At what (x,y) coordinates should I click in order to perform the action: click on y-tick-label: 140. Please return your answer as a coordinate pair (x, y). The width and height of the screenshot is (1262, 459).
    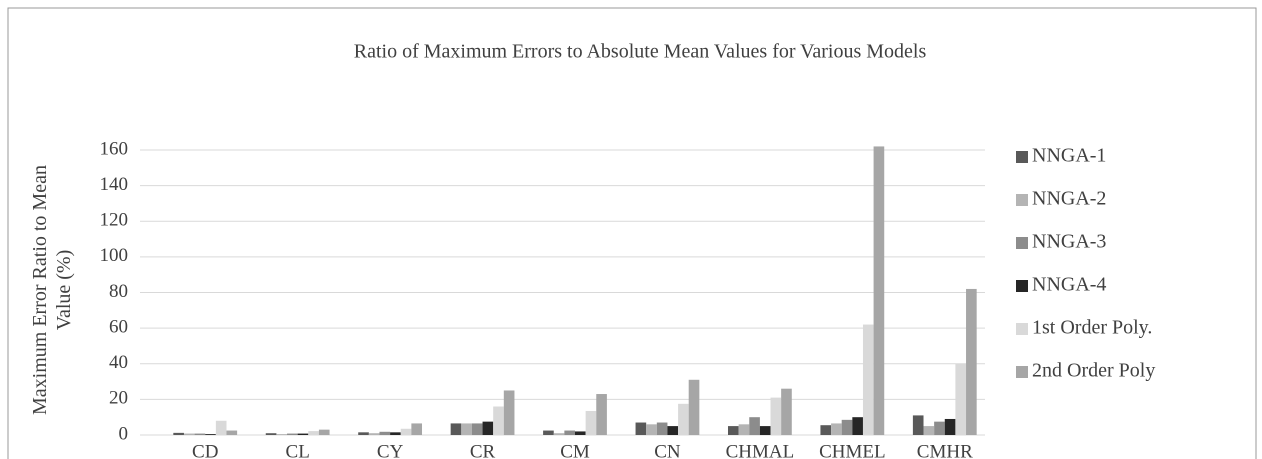
    Looking at the image, I should click on (114, 184).